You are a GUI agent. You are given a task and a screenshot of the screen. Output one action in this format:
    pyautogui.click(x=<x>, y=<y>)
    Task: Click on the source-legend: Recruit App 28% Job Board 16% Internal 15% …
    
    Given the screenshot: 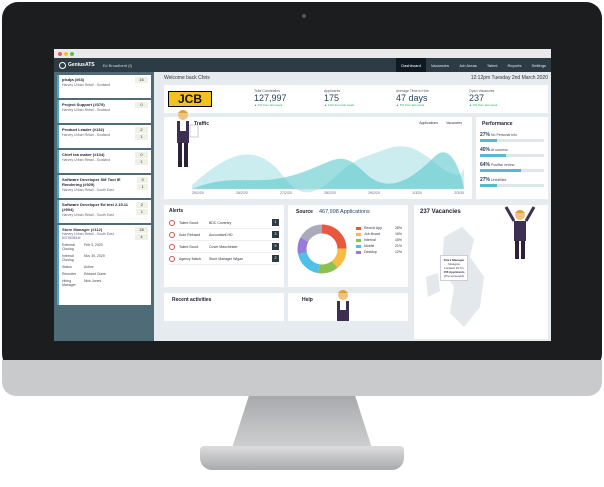 What is the action you would take?
    pyautogui.click(x=379, y=240)
    